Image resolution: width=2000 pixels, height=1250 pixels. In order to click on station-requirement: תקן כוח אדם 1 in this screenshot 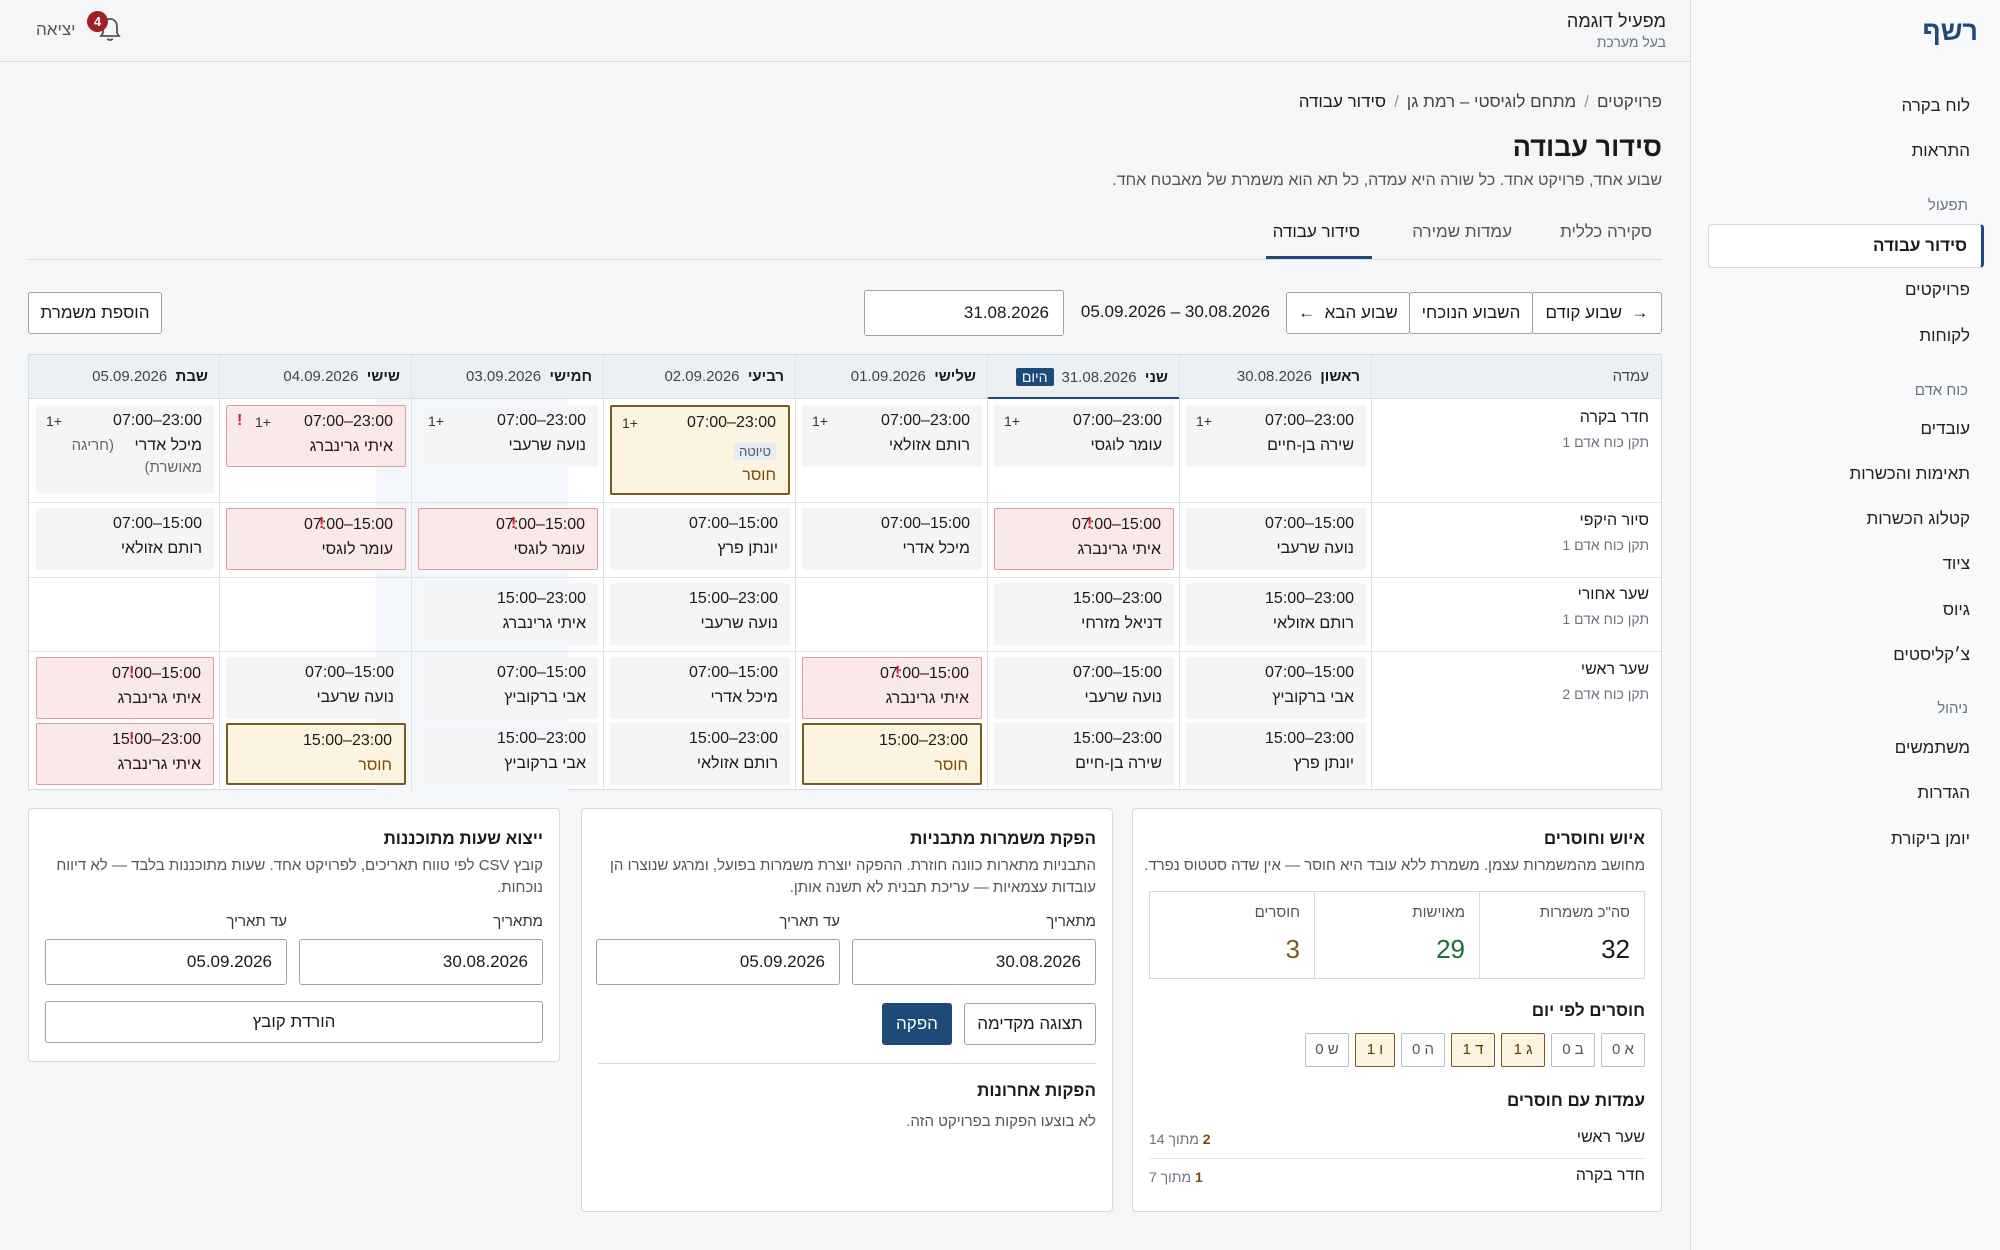, I will do `click(1605, 545)`.